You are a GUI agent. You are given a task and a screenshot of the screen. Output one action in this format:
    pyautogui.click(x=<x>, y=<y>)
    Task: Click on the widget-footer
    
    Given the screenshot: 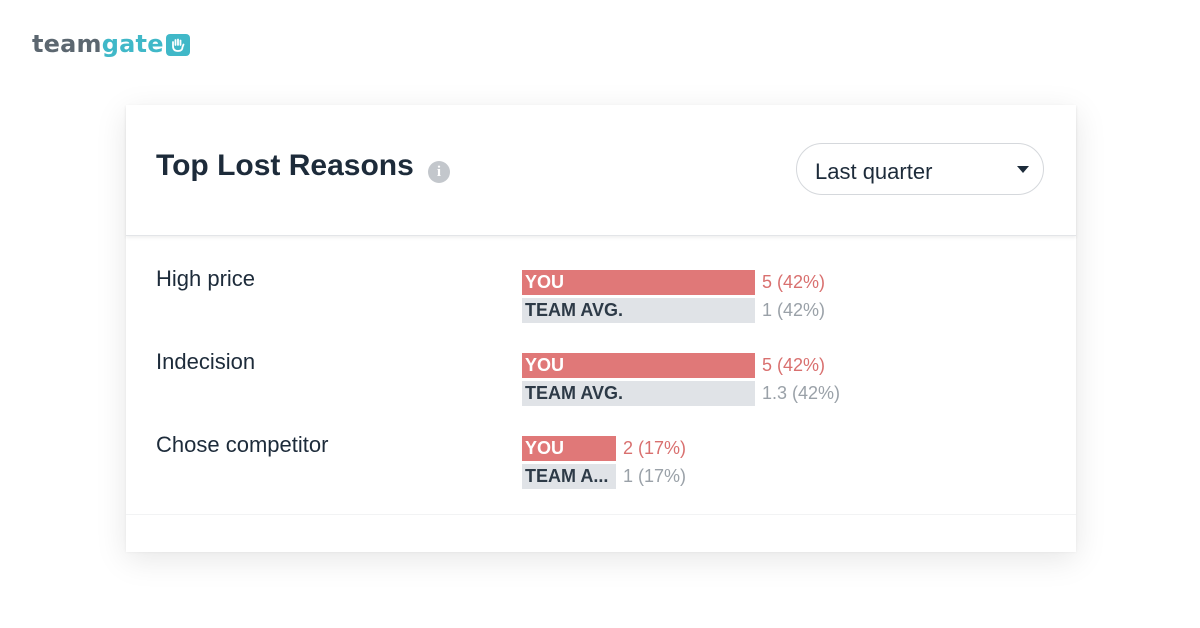 What is the action you would take?
    pyautogui.click(x=601, y=533)
    